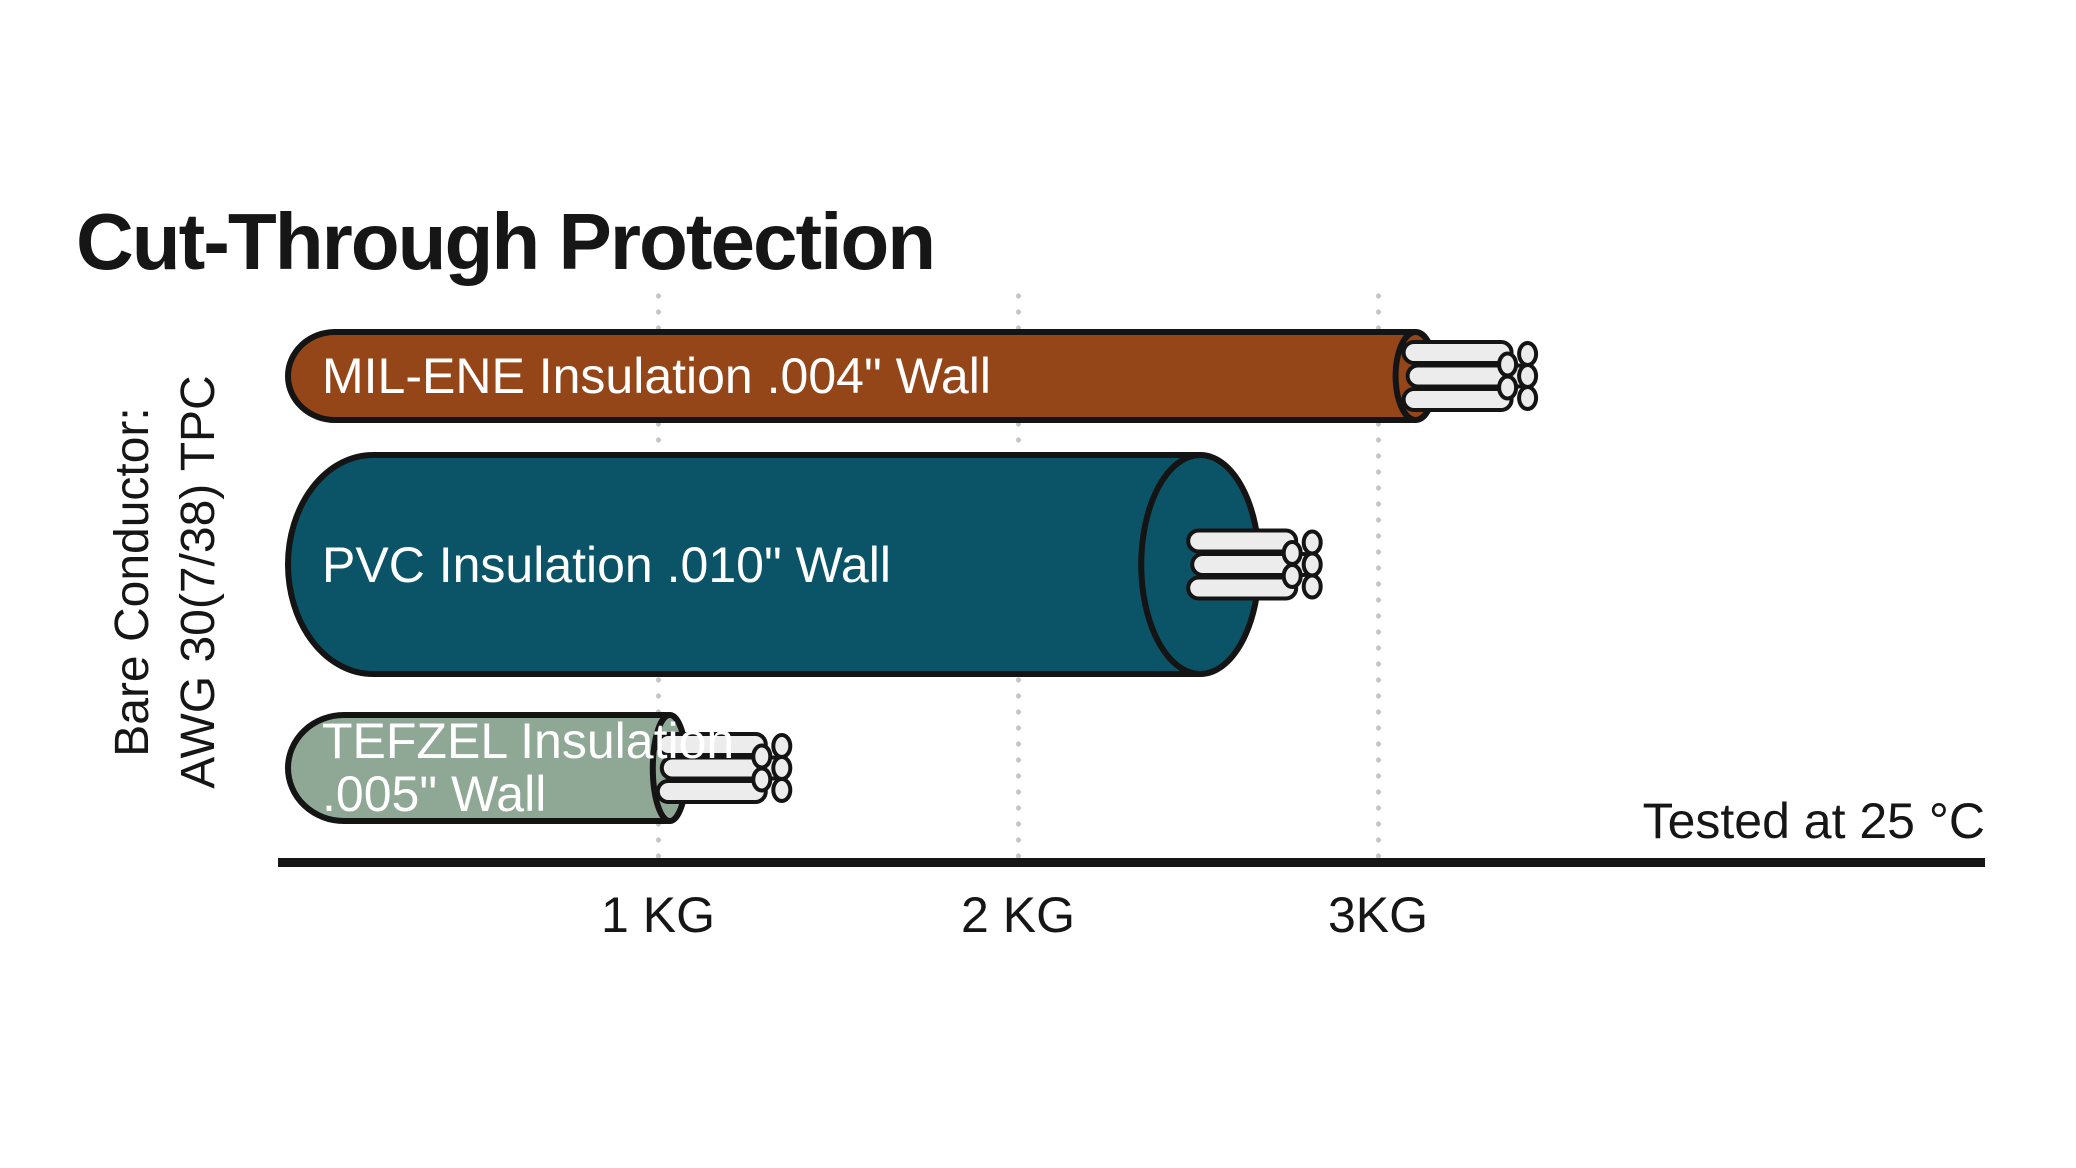 The width and height of the screenshot is (2076, 1168). I want to click on x-axis-line, so click(1131, 862).